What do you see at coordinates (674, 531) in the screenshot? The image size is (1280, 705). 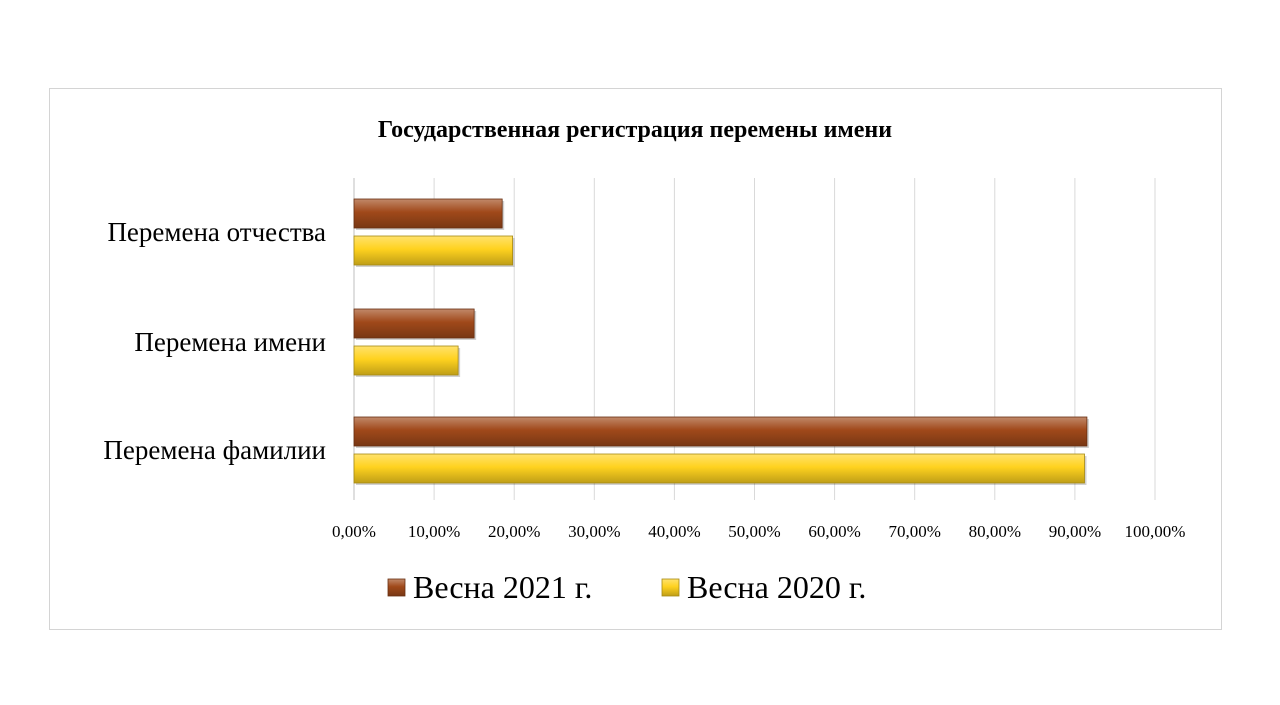 I see `x-tick-label: 40,00%` at bounding box center [674, 531].